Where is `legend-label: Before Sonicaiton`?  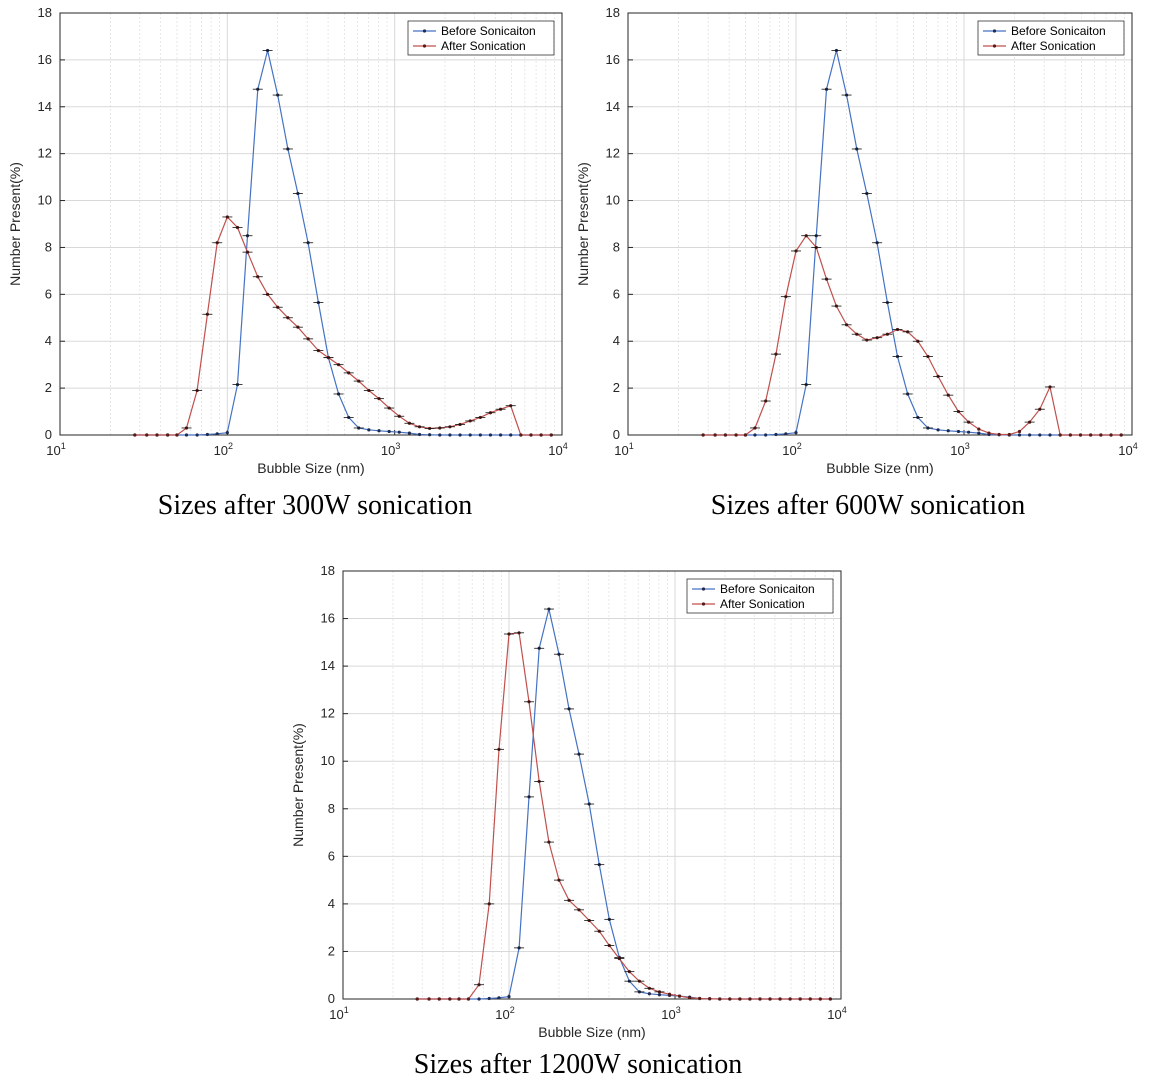
legend-label: Before Sonicaiton is located at coordinates (488, 31).